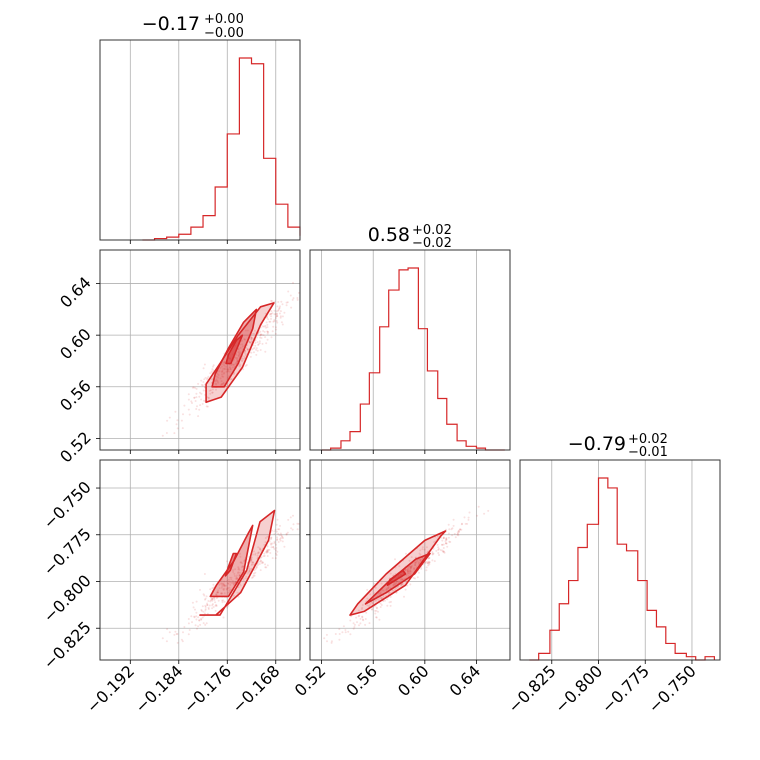  What do you see at coordinates (75, 369) in the screenshot?
I see `y-tick-labels-param1: 0.52 0.56 0.60 0.64` at bounding box center [75, 369].